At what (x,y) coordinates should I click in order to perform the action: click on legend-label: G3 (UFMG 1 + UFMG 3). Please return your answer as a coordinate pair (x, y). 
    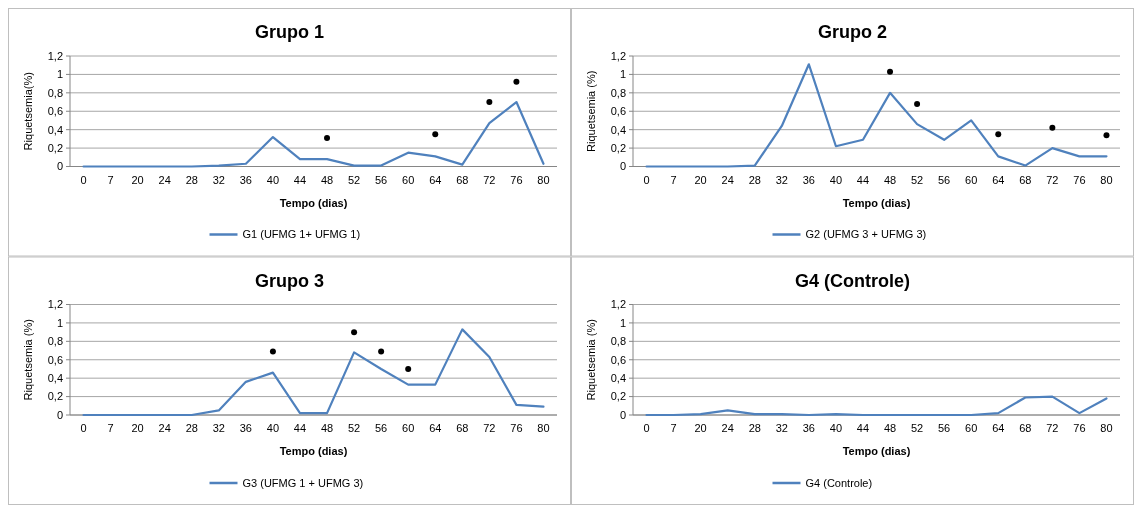
    Looking at the image, I should click on (303, 482).